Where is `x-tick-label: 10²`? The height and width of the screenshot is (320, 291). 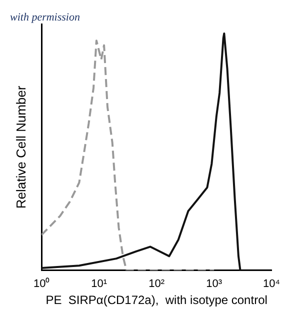
x-tick-label: 10² is located at coordinates (156, 284).